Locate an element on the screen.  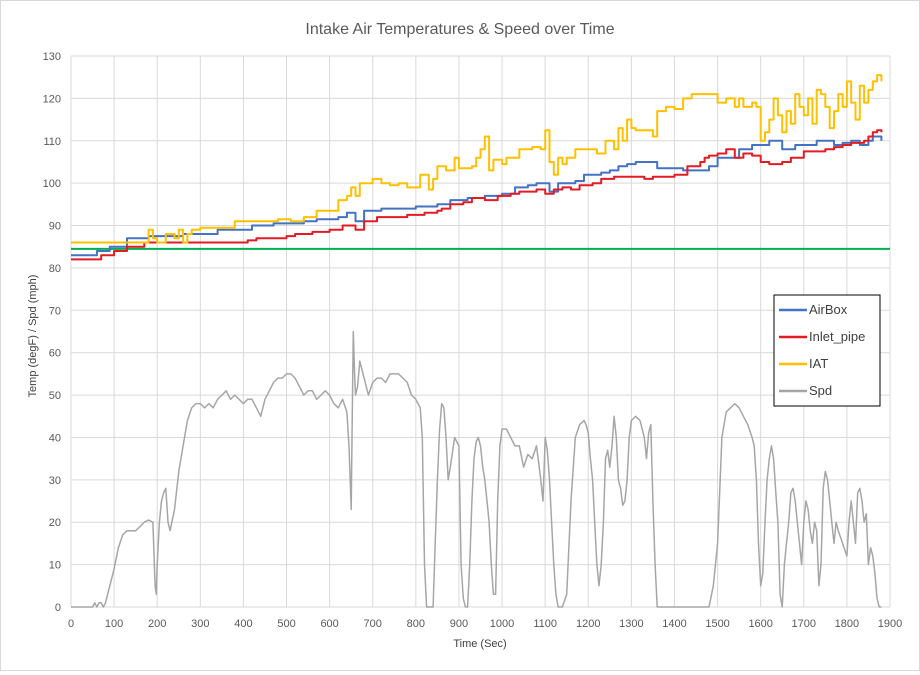
y-axis-label: Temp (degF) / Spd (mph) is located at coordinates (33, 336).